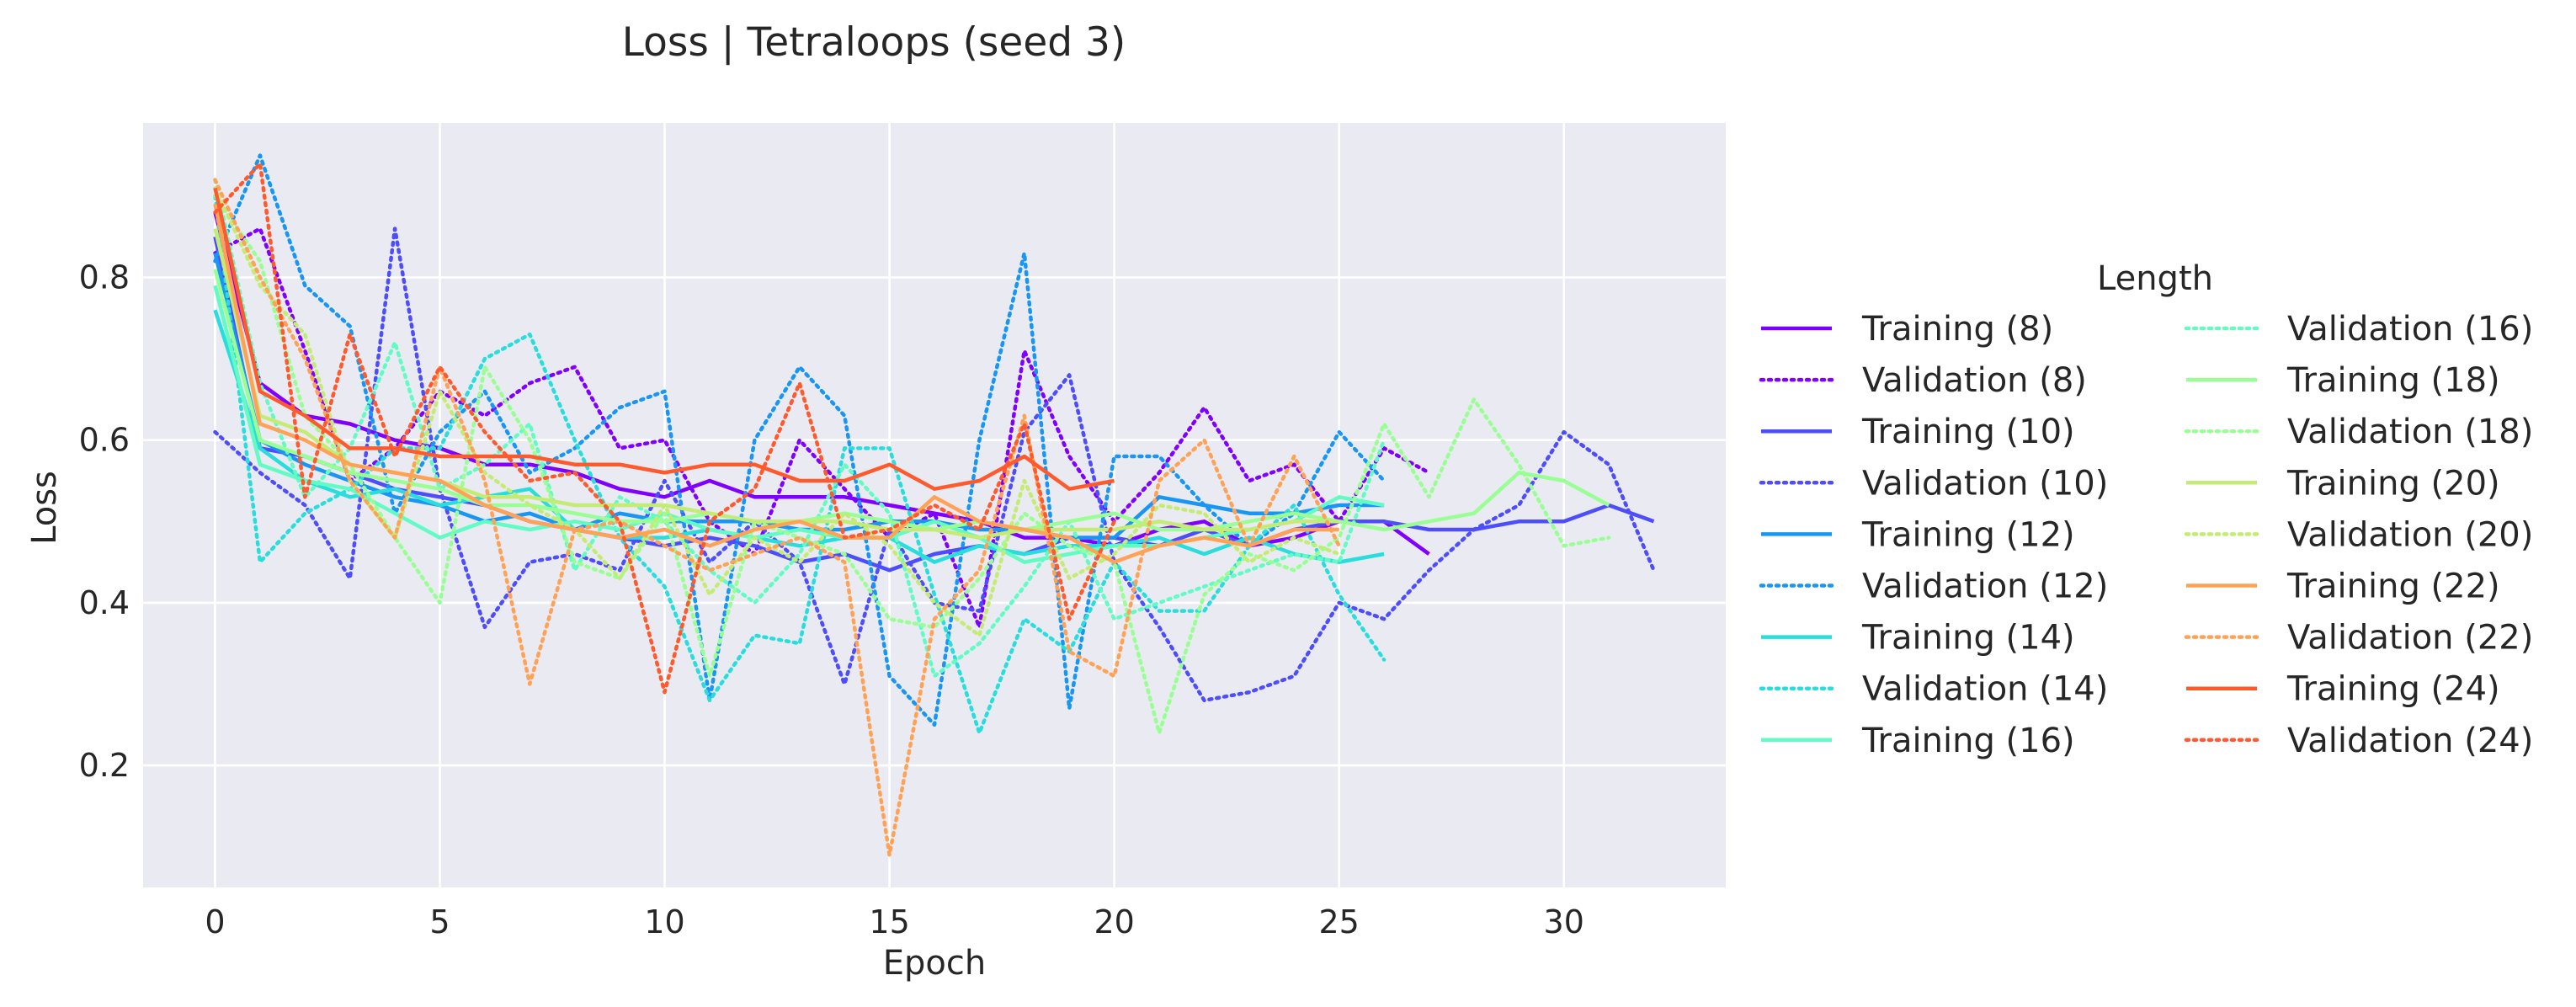 The height and width of the screenshot is (1007, 2576). Describe the element at coordinates (935, 963) in the screenshot. I see `x-axis-label: Epoch` at that location.